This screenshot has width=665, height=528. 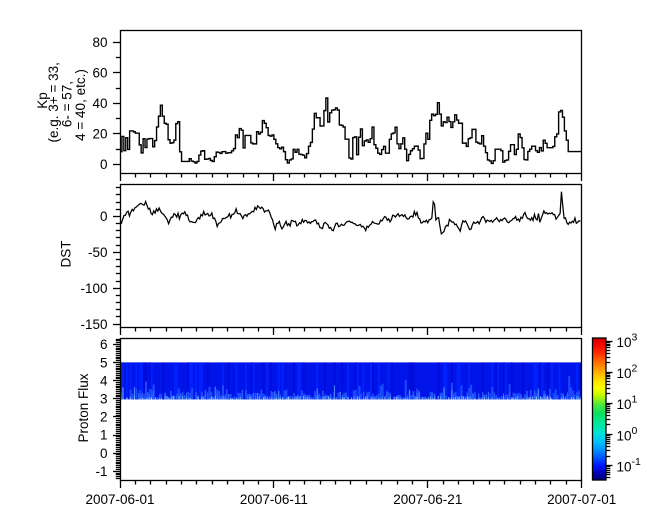 I want to click on svg-text: 2, so click(x=104, y=417).